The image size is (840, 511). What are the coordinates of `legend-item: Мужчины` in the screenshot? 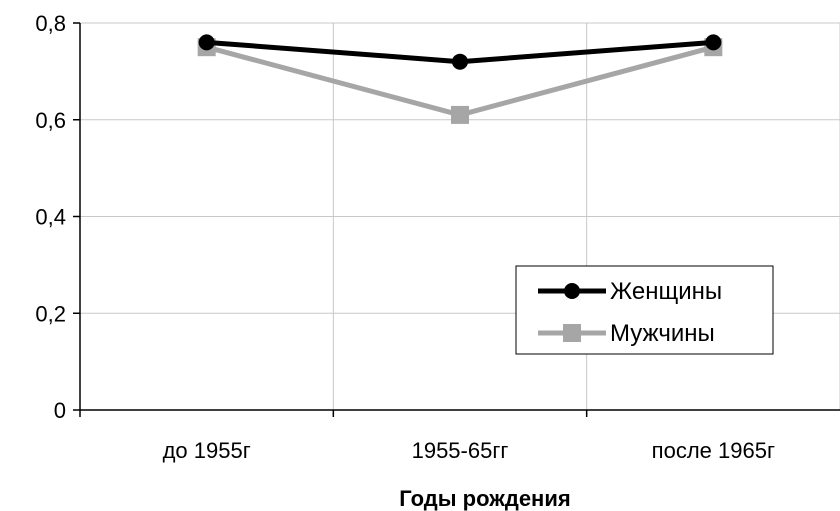 It's located at (626, 333).